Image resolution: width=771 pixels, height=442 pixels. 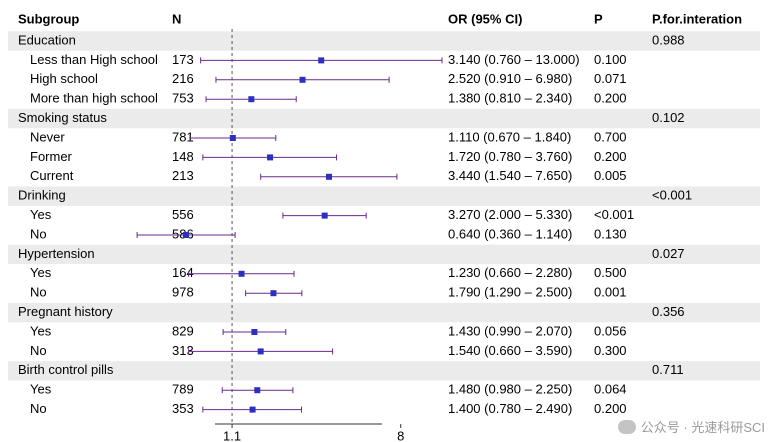 I want to click on group-label: Pregnant history, so click(x=65, y=311).